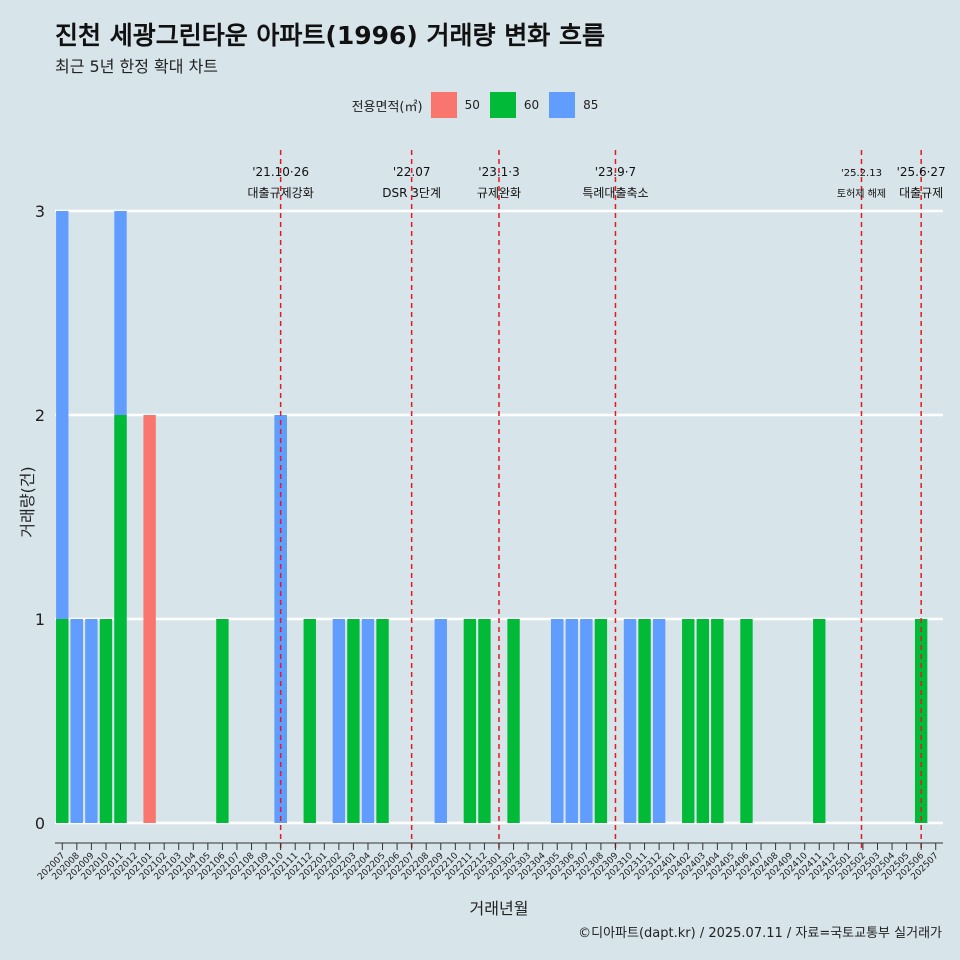 This screenshot has height=960, width=960. What do you see at coordinates (40, 211) in the screenshot?
I see `y-tick-label-3: 3` at bounding box center [40, 211].